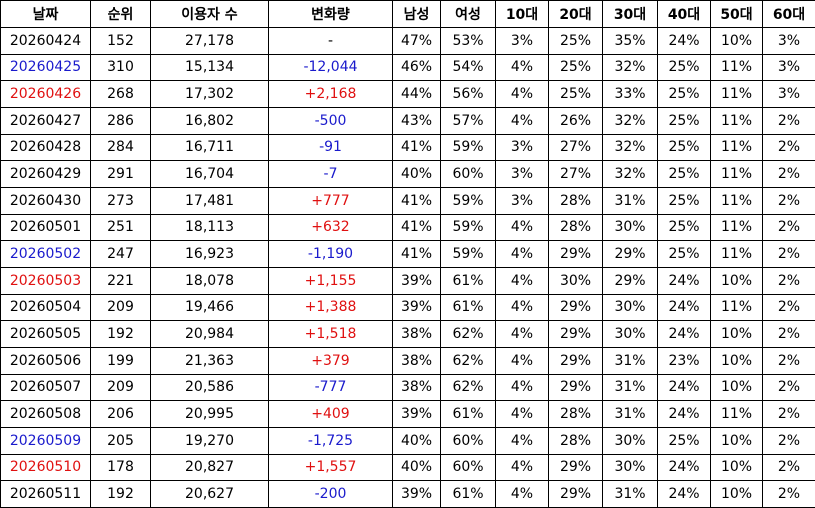 Image resolution: width=815 pixels, height=508 pixels. I want to click on header-cell: 60대, so click(788, 14).